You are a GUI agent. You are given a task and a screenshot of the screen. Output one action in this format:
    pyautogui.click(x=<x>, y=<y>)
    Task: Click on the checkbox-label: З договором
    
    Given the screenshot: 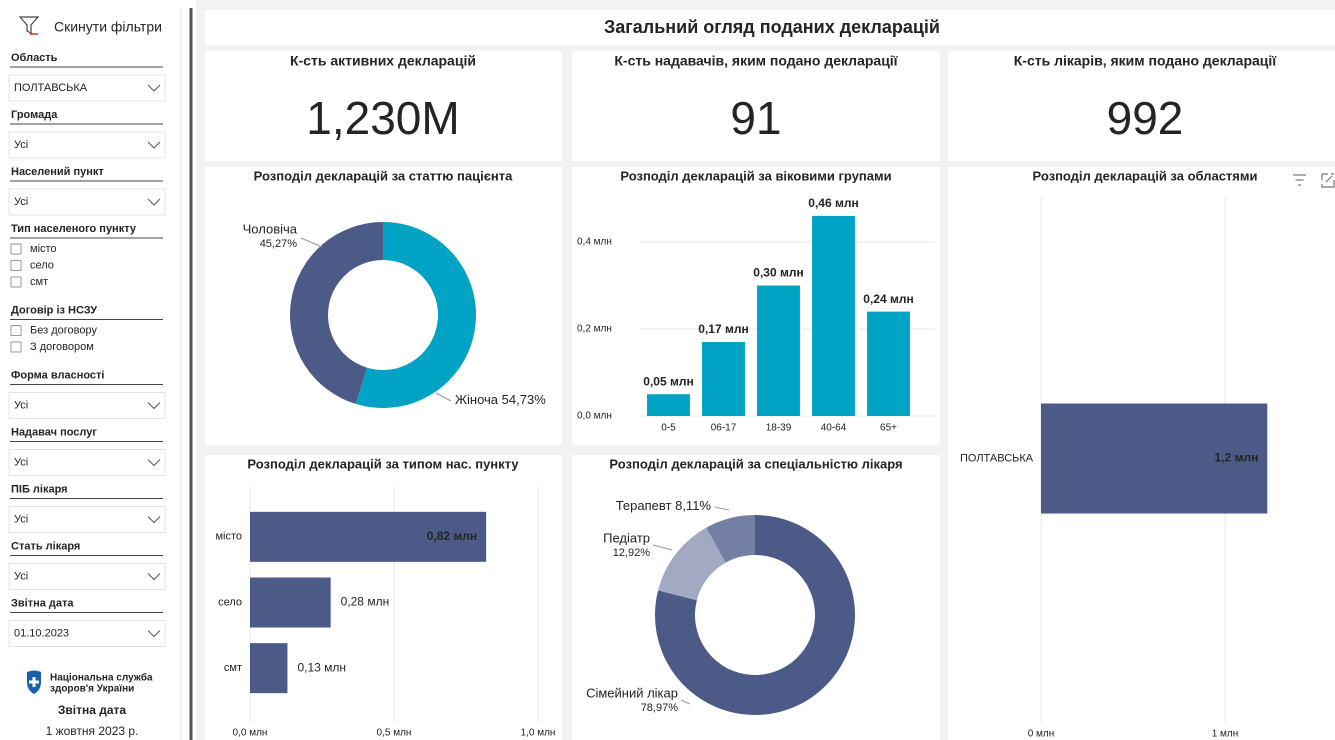 What is the action you would take?
    pyautogui.click(x=62, y=347)
    